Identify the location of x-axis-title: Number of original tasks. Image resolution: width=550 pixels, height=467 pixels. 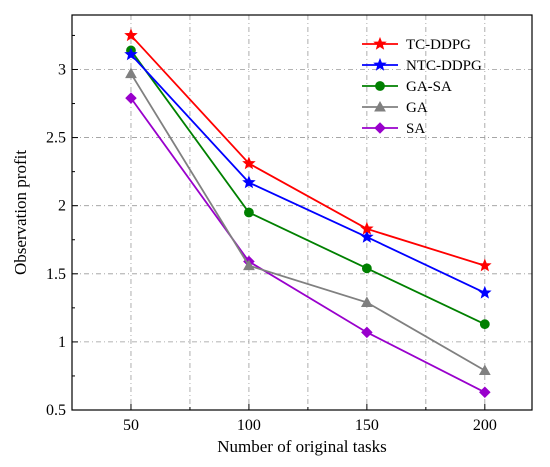
(302, 446).